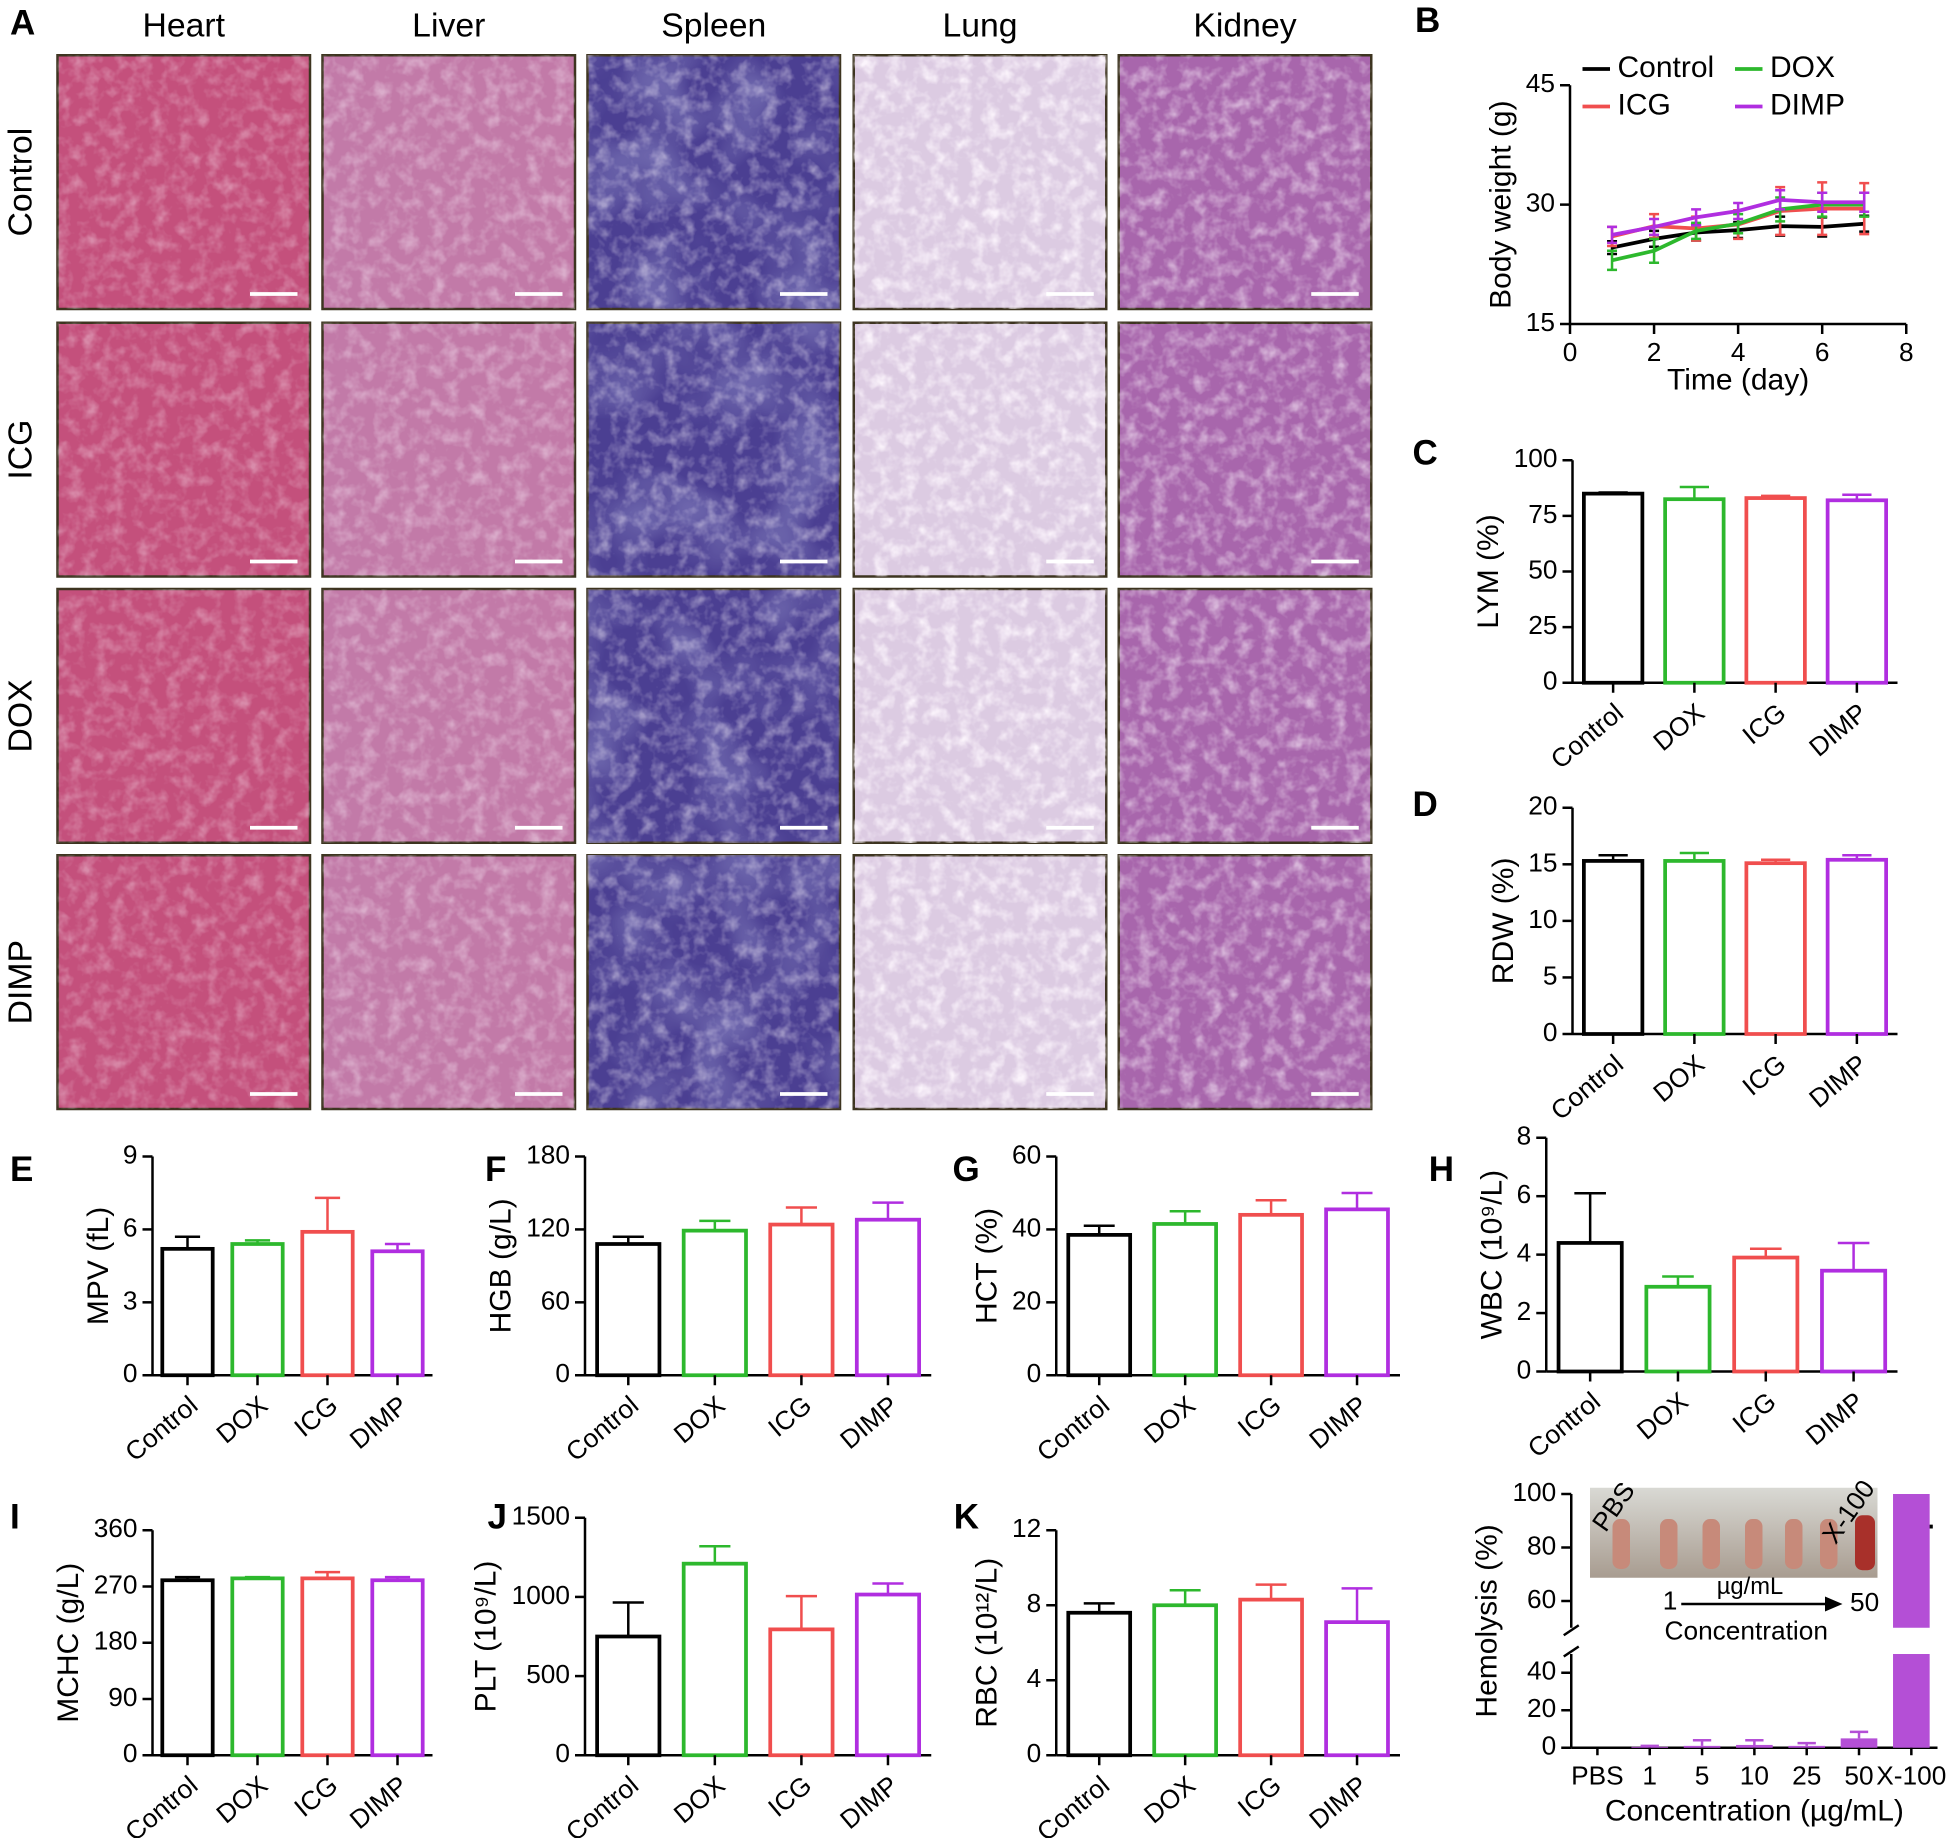 The image size is (1960, 1838). Describe the element at coordinates (20, 982) in the screenshot. I see `group-label: DIMP` at that location.